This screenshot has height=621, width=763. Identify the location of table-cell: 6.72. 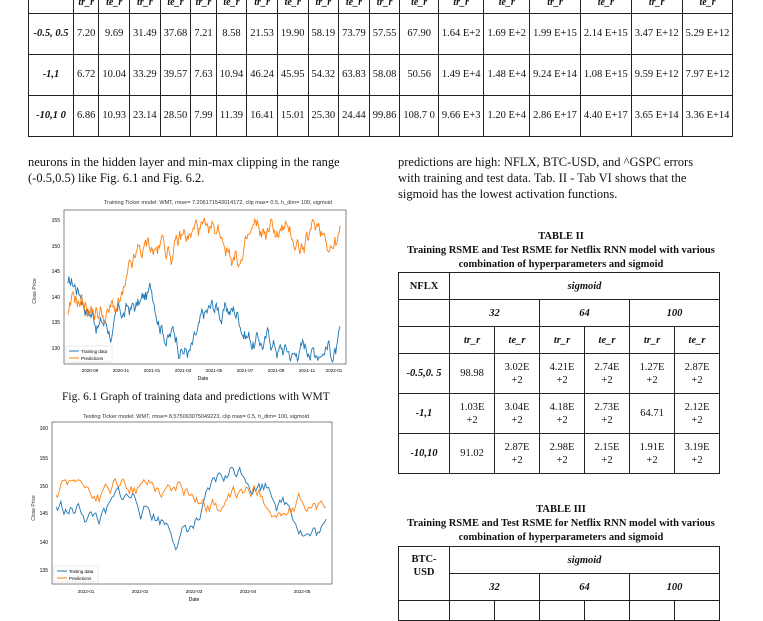
(86, 75).